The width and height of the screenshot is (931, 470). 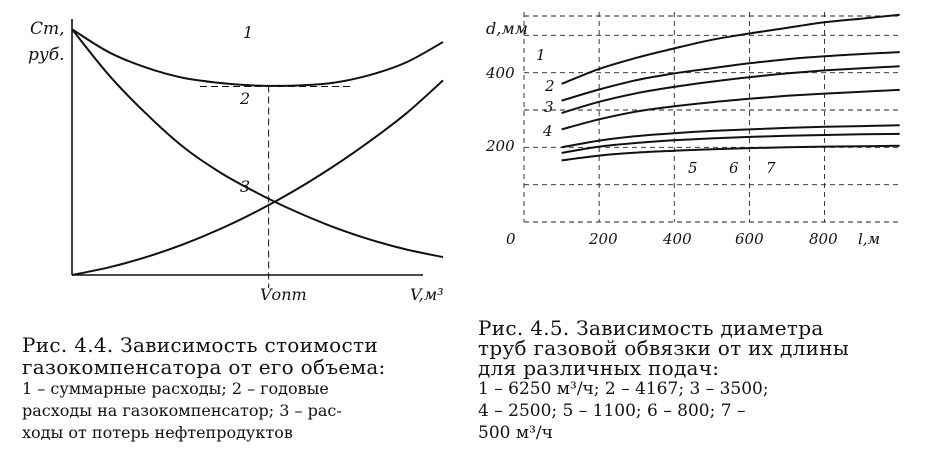 I want to click on fig45-curve-label-7: 7, so click(x=771, y=168).